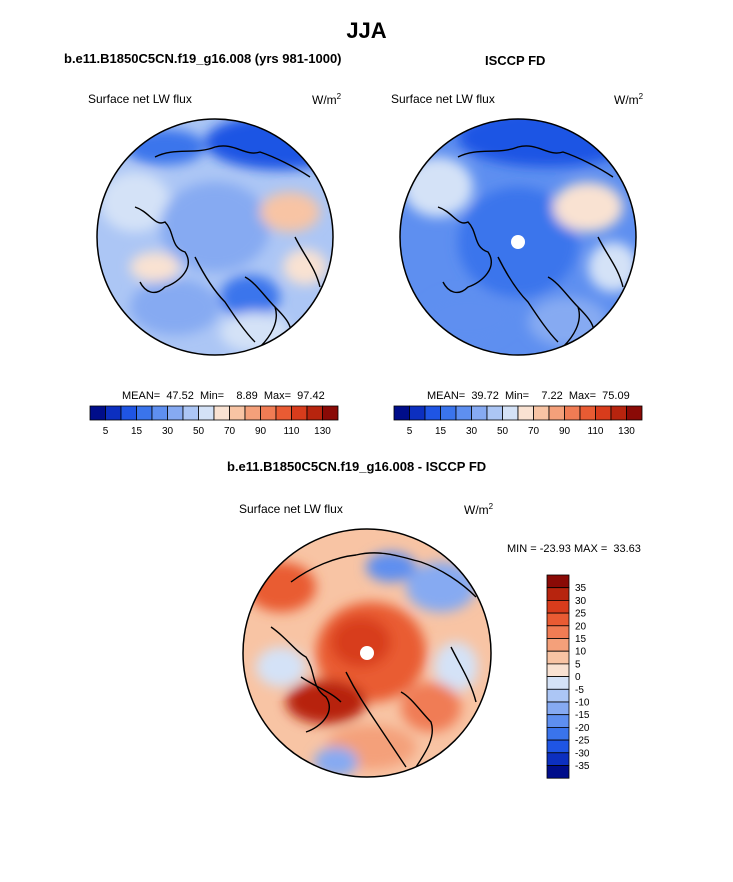 This screenshot has height=882, width=733. What do you see at coordinates (250, 297) in the screenshot?
I see `map-1-region-greenland-sea` at bounding box center [250, 297].